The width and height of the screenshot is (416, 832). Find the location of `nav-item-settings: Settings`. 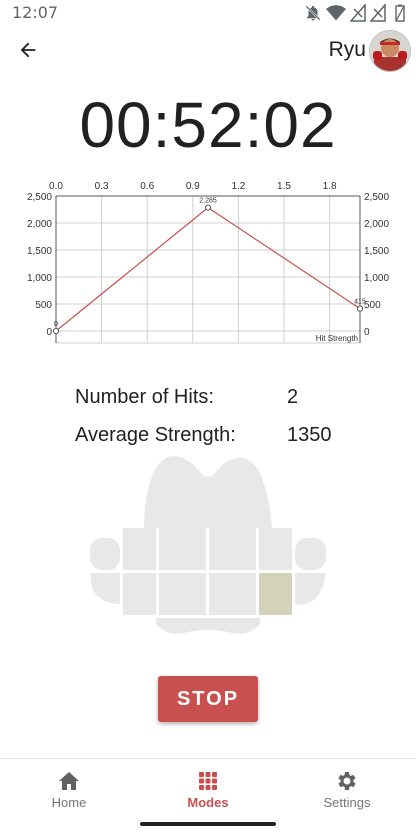

nav-item-settings: Settings is located at coordinates (347, 788).